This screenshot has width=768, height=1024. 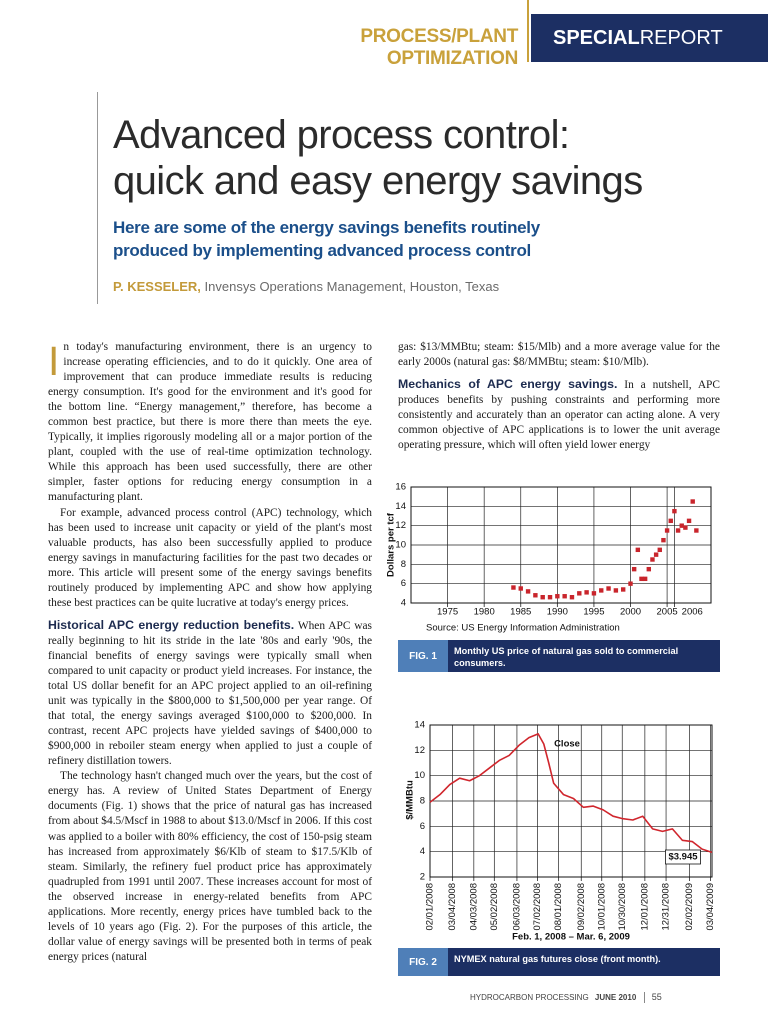 I want to click on x-tick-label: 09/02/2008, so click(x=581, y=907).